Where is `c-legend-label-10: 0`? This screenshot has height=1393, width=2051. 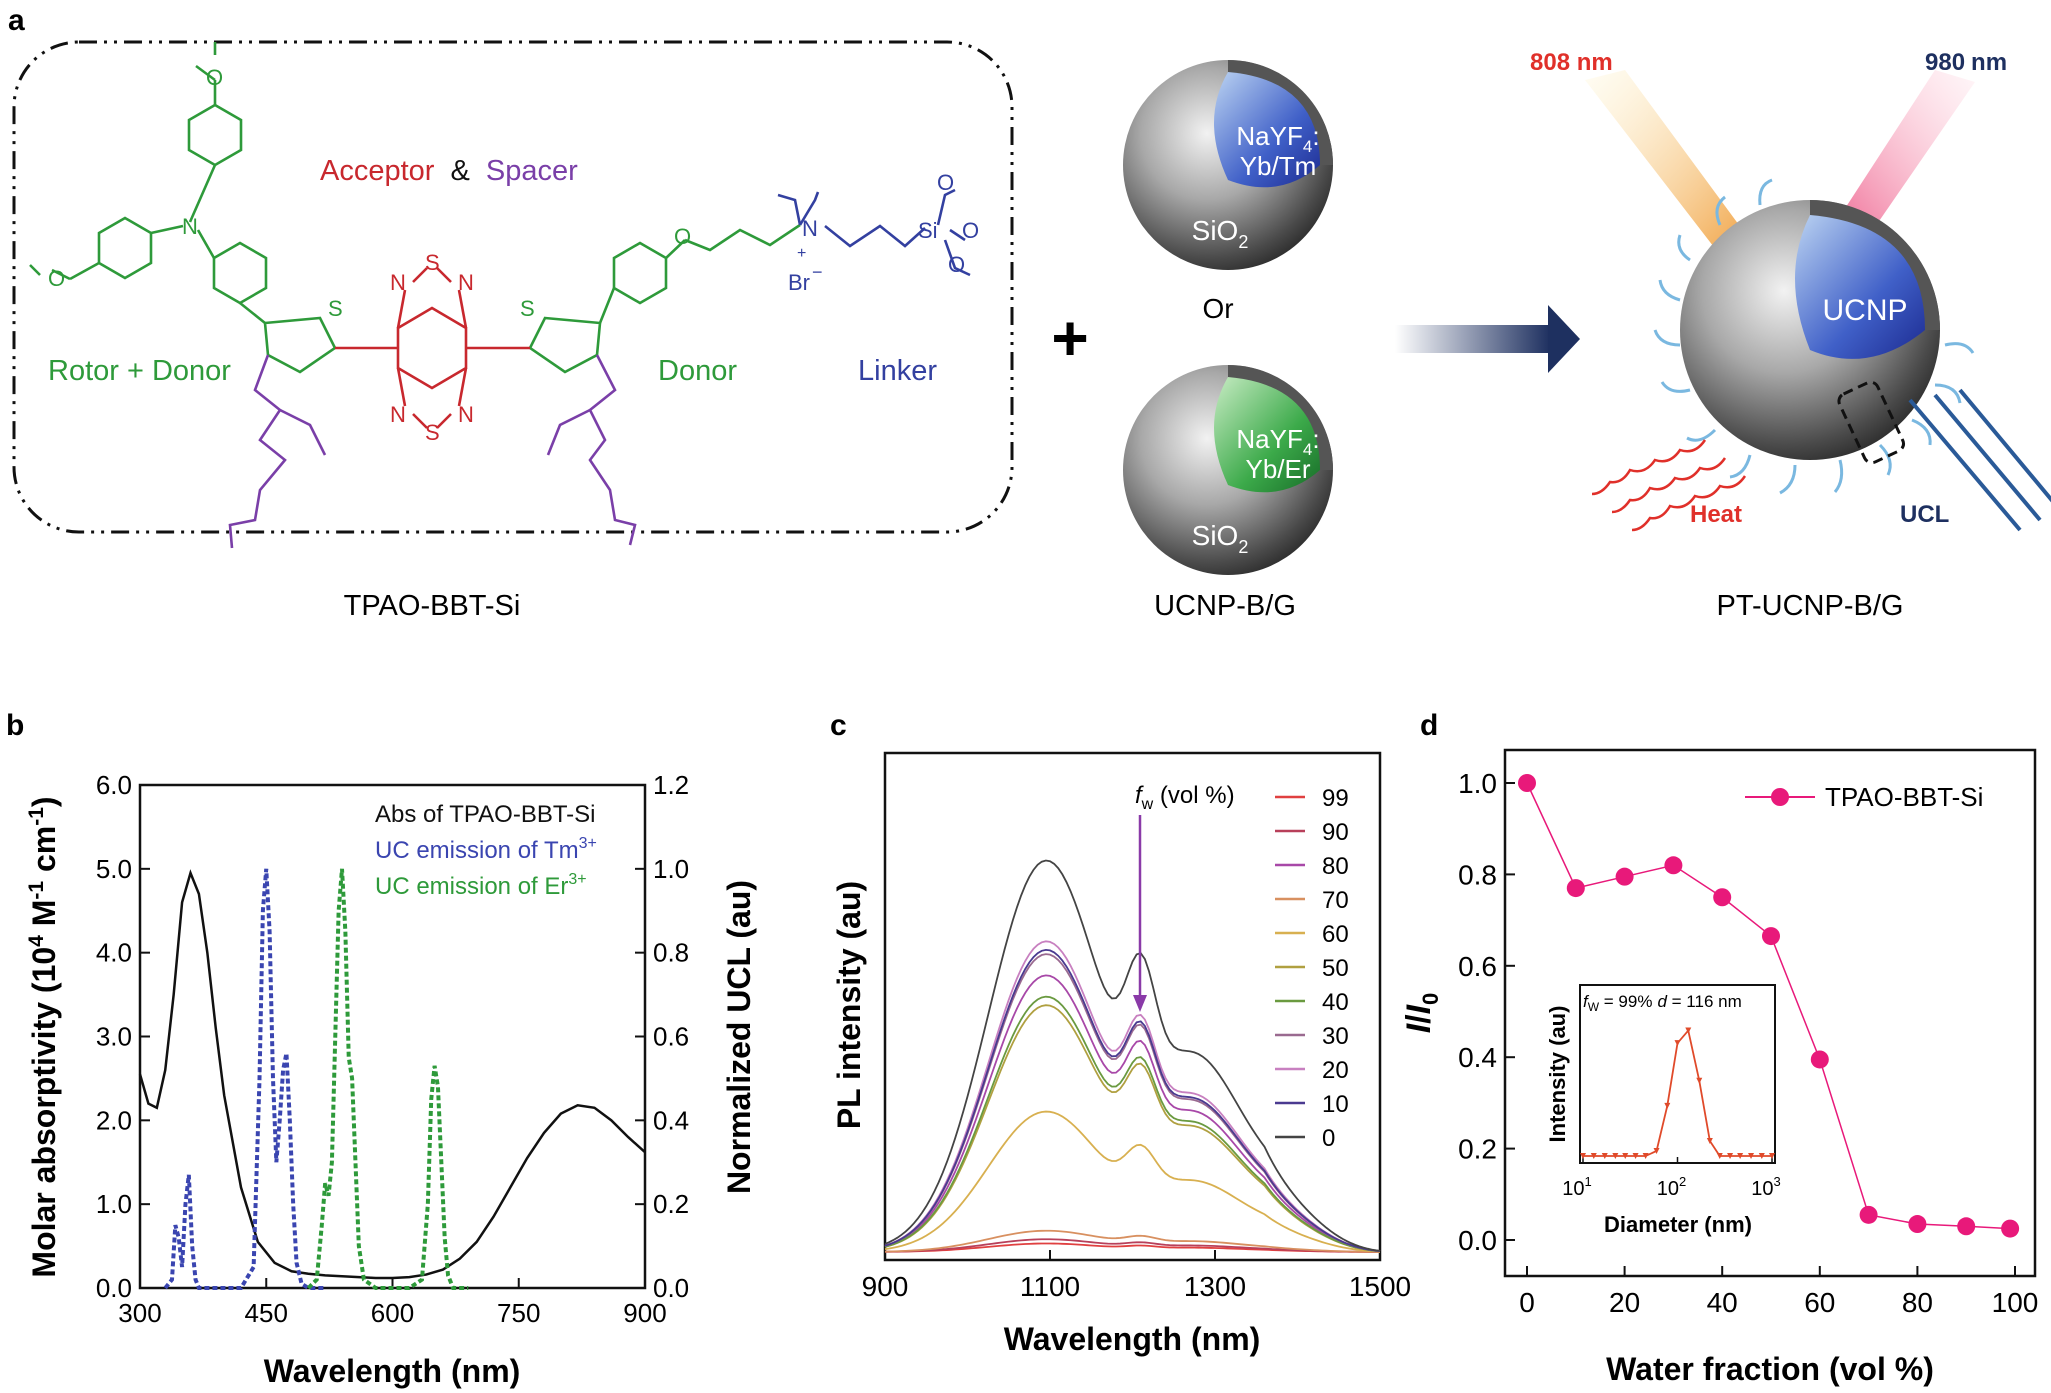
c-legend-label-10: 0 is located at coordinates (1328, 1138).